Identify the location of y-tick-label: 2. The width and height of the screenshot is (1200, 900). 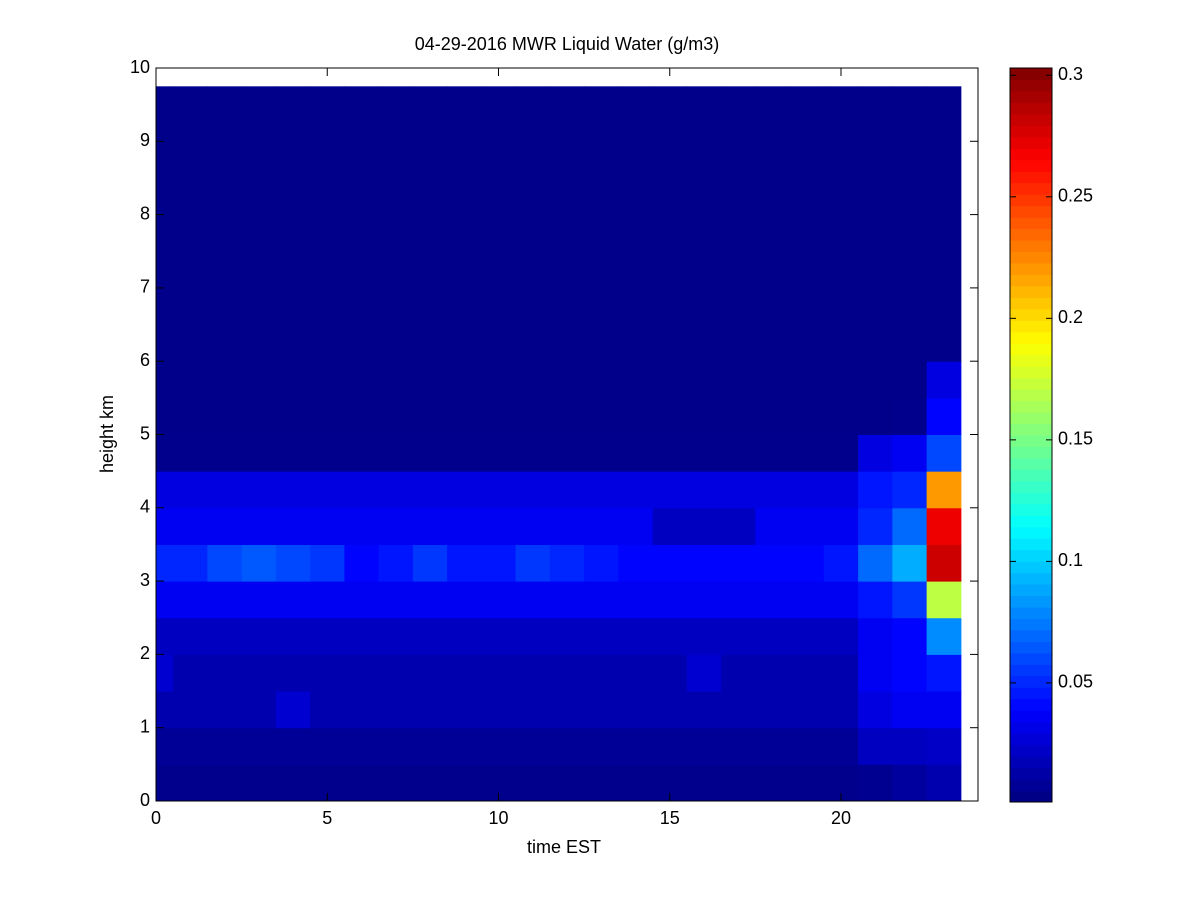
(145, 653).